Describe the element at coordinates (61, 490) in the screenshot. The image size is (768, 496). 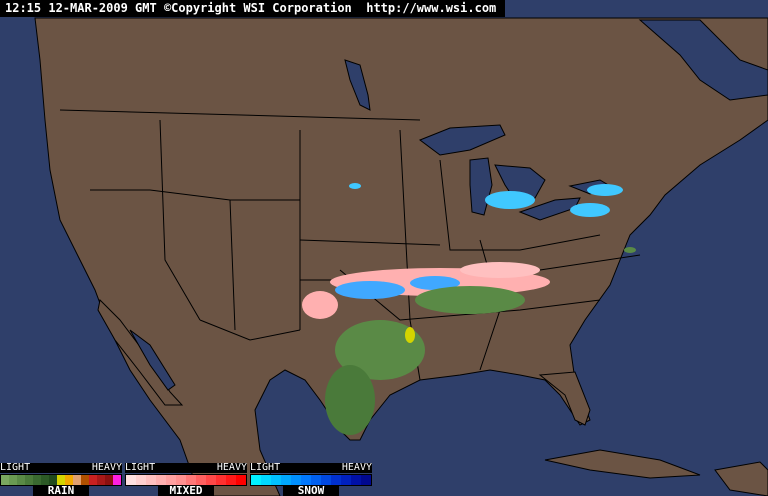
I see `legend-name: RAIN` at that location.